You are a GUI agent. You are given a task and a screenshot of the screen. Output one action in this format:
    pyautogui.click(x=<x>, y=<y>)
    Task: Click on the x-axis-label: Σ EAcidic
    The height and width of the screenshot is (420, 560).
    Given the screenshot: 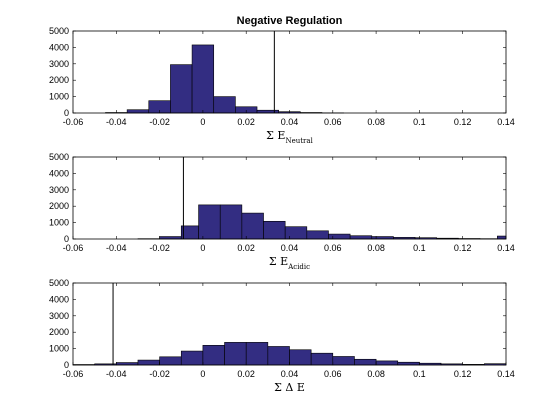 What is the action you would take?
    pyautogui.click(x=289, y=263)
    